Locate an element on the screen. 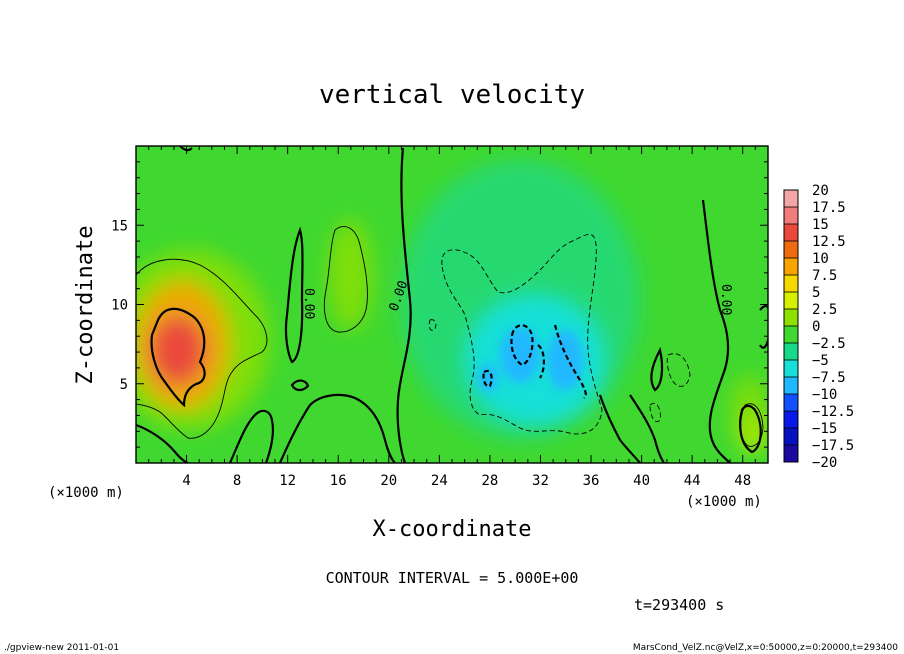 Image resolution: width=904 pixels, height=654 pixels. contour-plus5-left is located at coordinates (202, 348).